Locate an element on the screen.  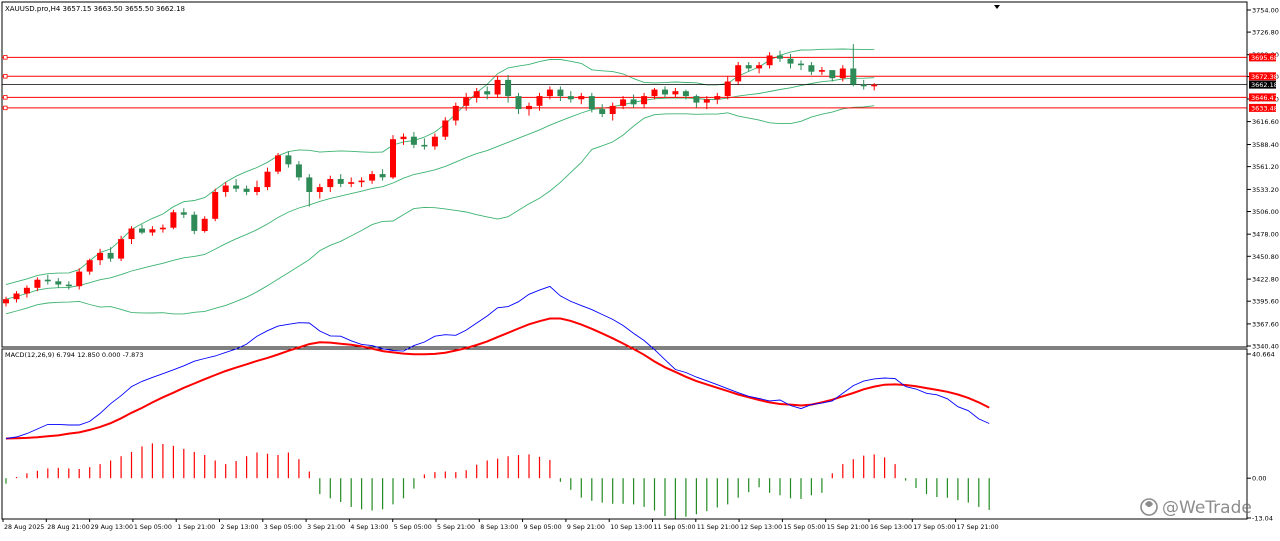
time-tick-label: 8 Sep 13:00 is located at coordinates (499, 527).